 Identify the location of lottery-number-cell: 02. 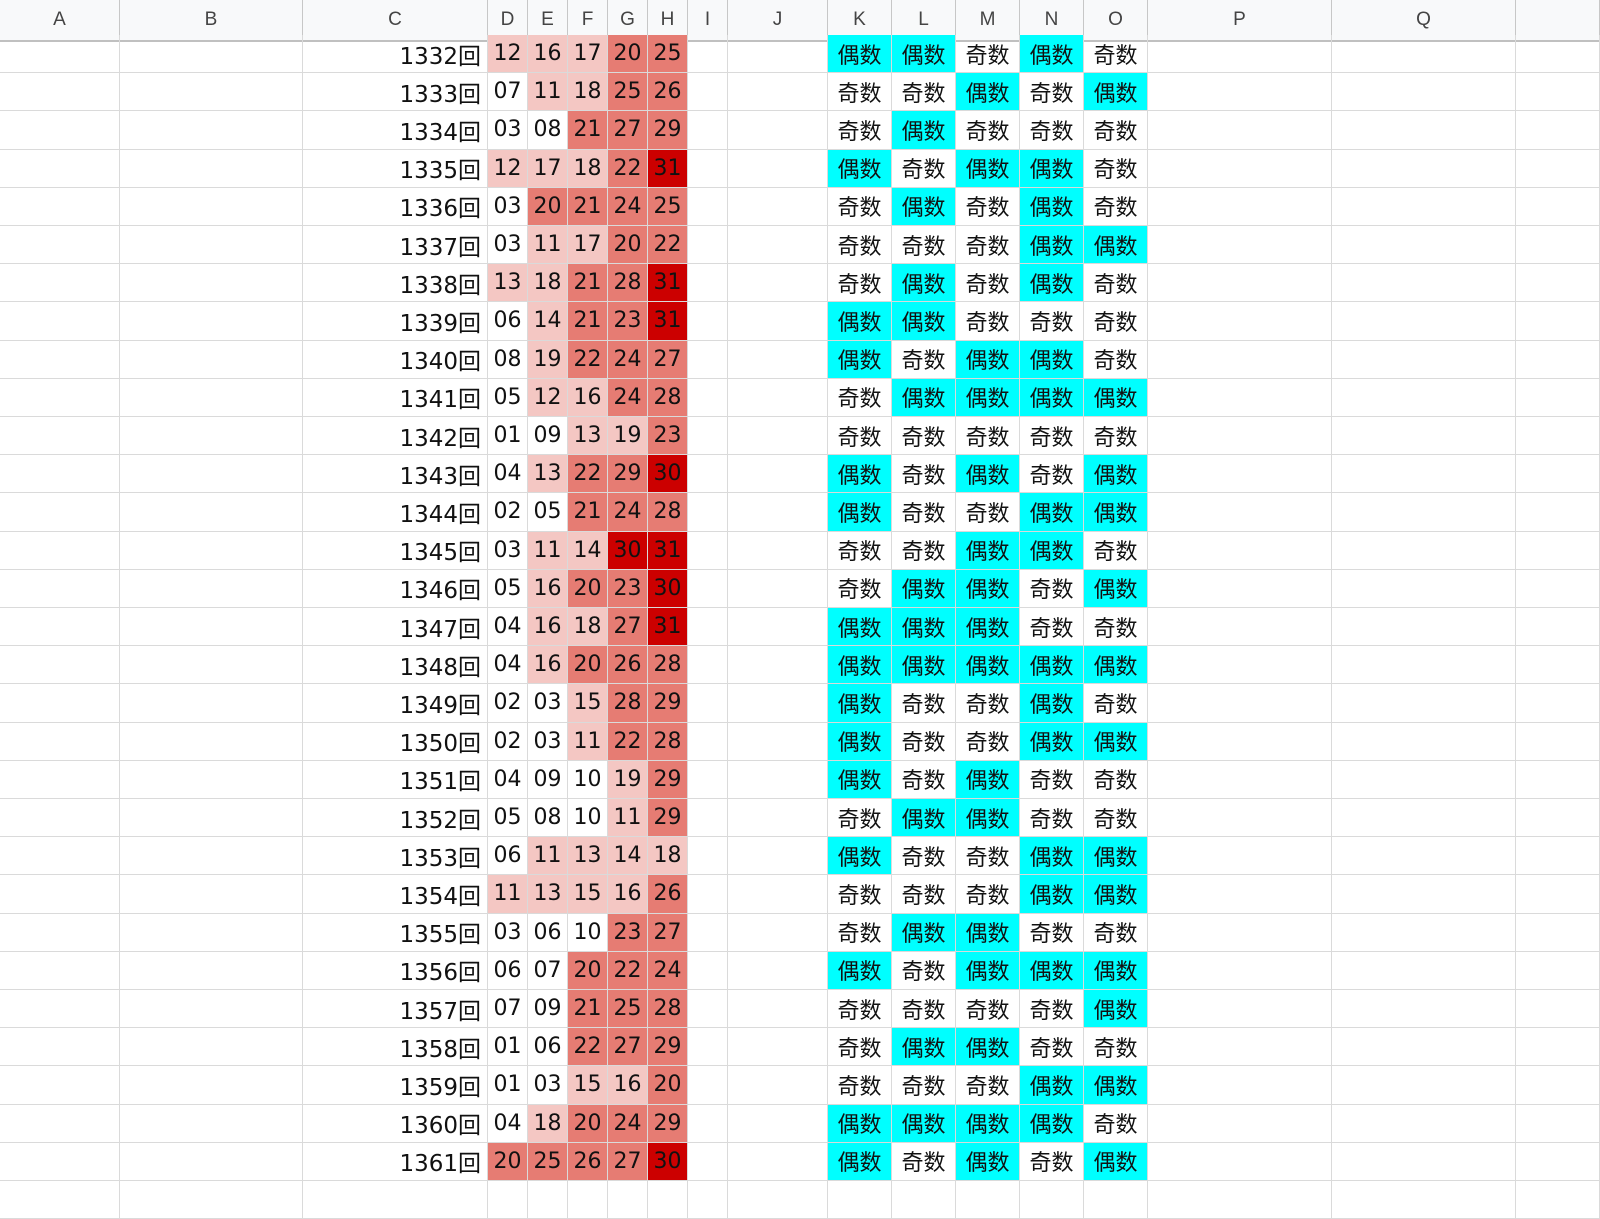
(508, 512).